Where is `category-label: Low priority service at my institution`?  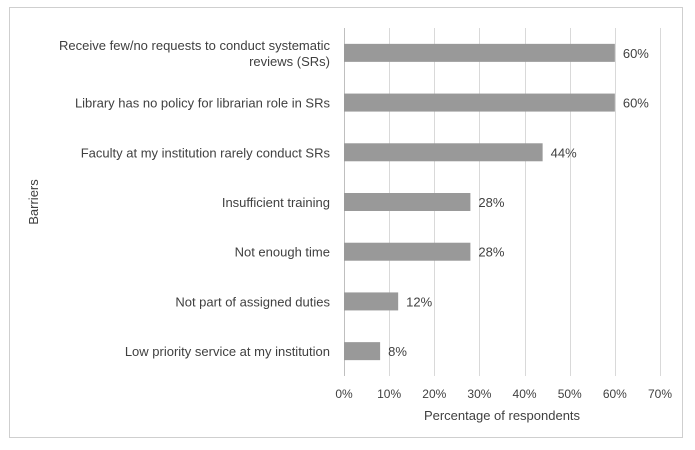
category-label: Low priority service at my institution is located at coordinates (227, 351).